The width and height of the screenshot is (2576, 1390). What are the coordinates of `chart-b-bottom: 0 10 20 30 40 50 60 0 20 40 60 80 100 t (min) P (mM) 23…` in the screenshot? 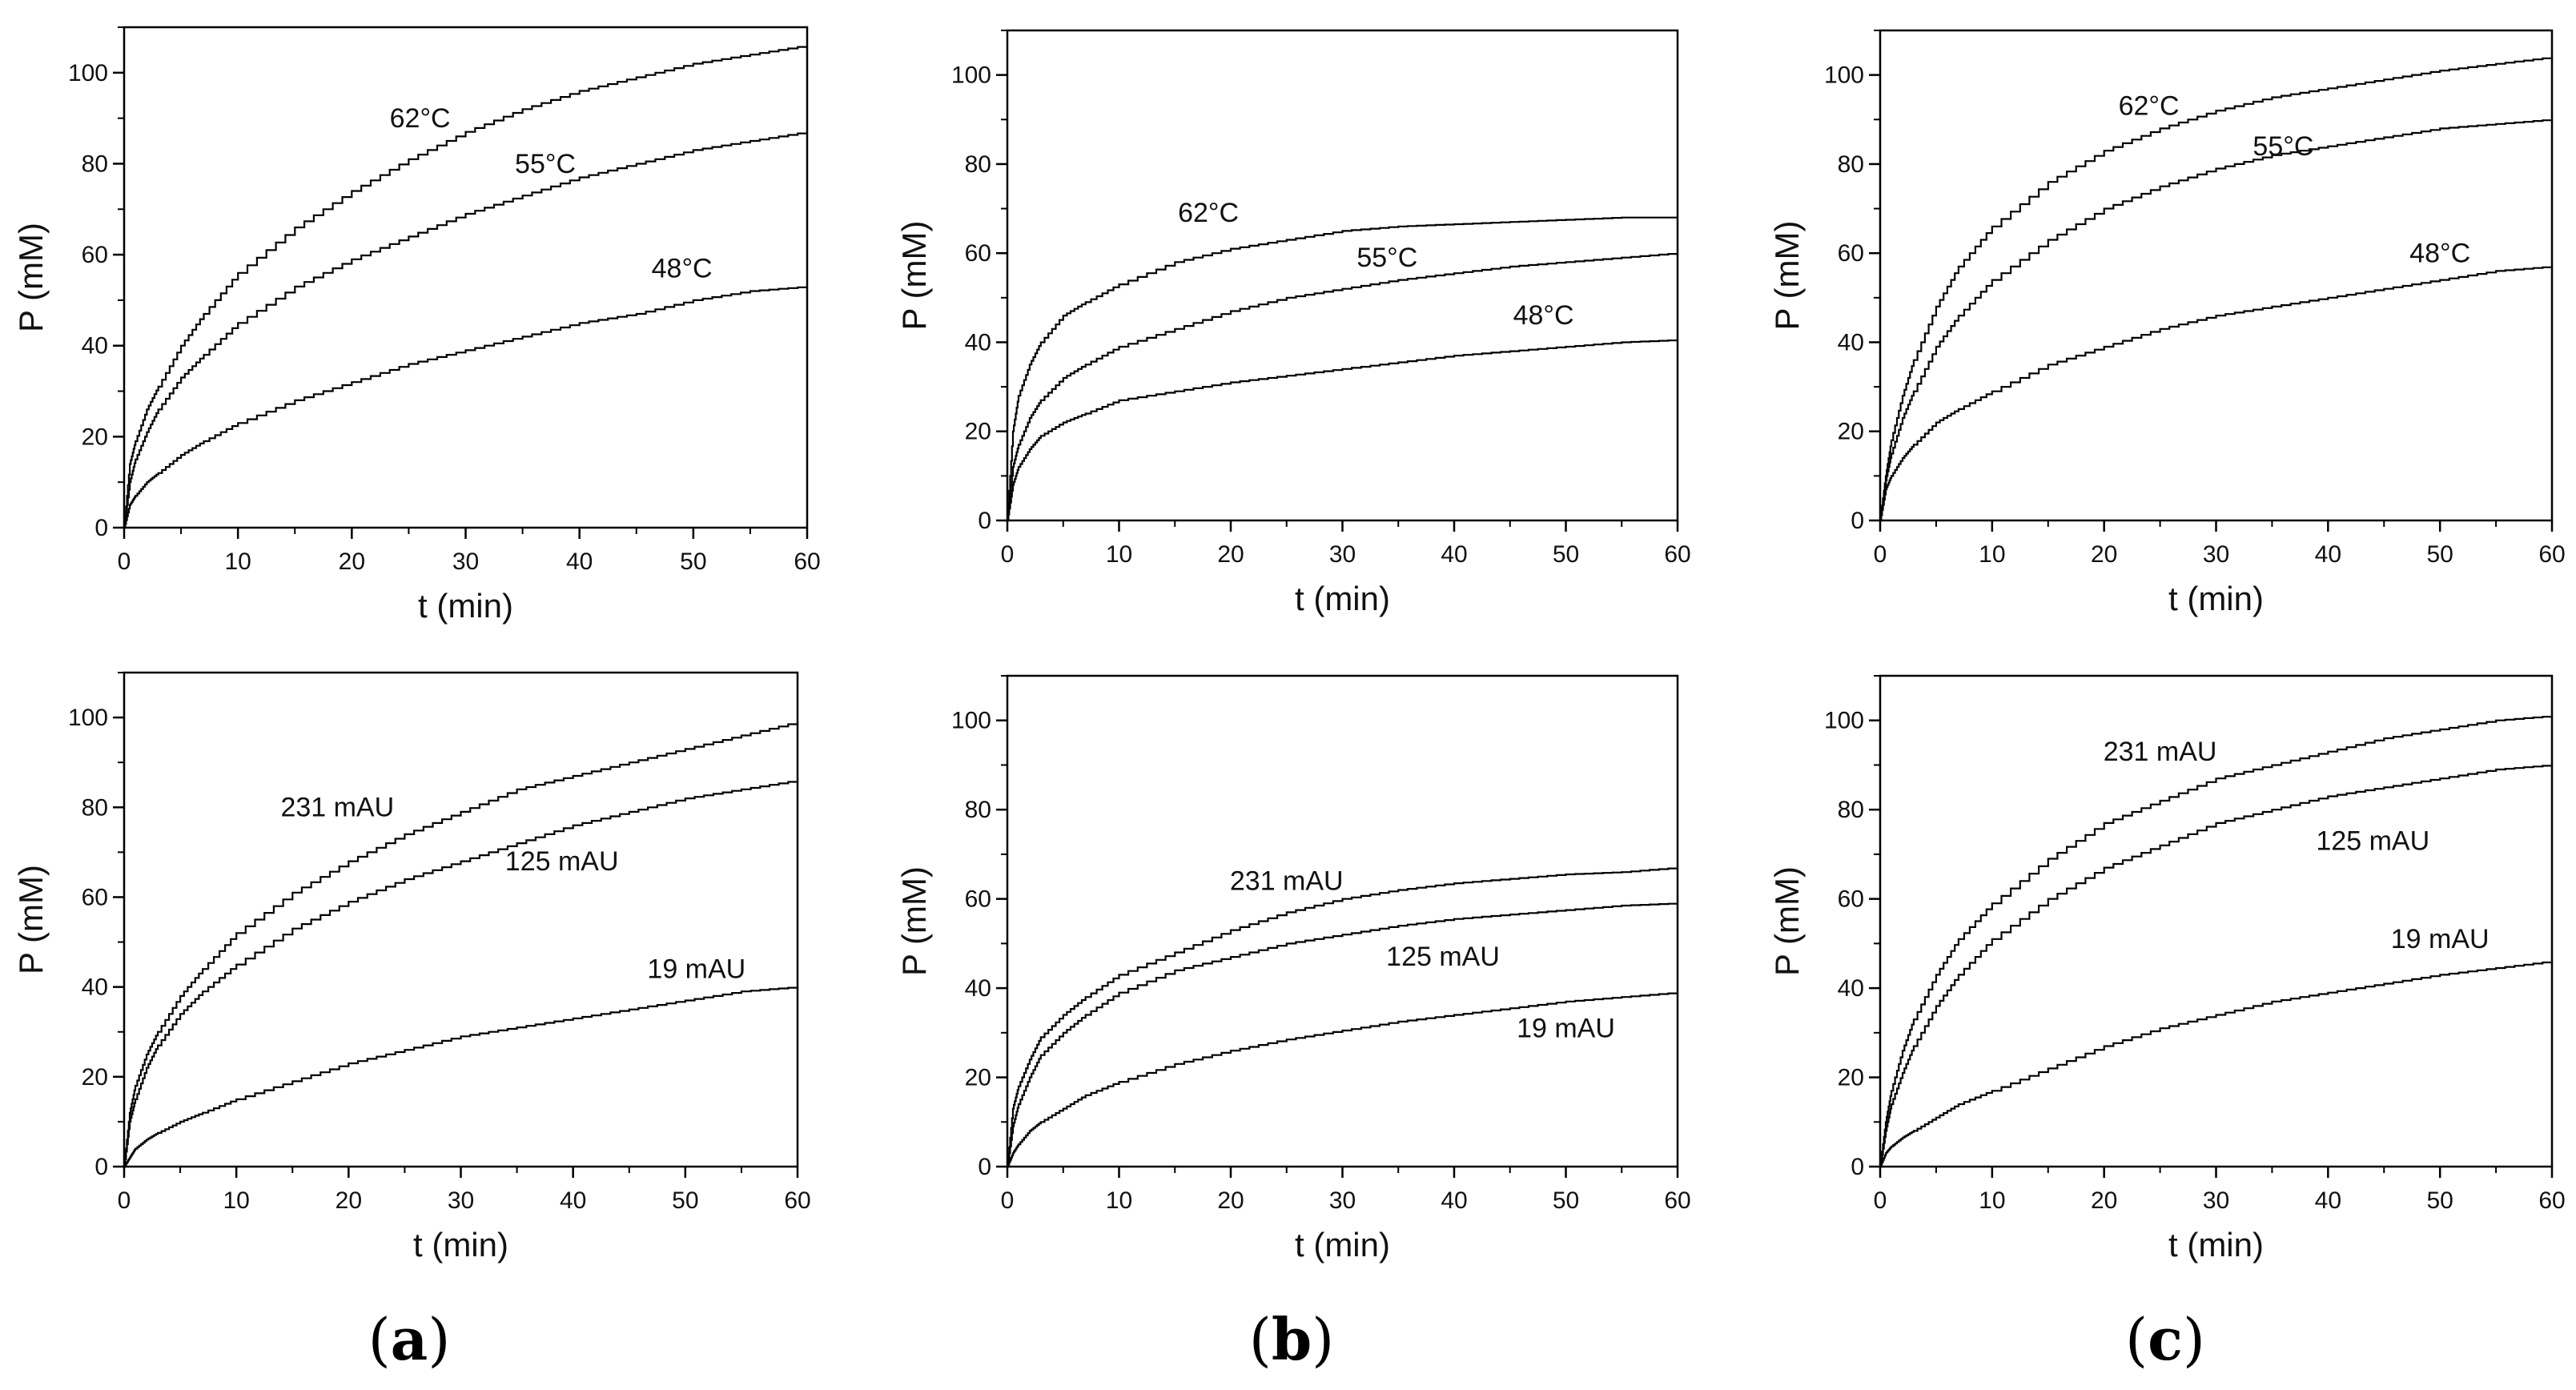 It's located at (1293, 969).